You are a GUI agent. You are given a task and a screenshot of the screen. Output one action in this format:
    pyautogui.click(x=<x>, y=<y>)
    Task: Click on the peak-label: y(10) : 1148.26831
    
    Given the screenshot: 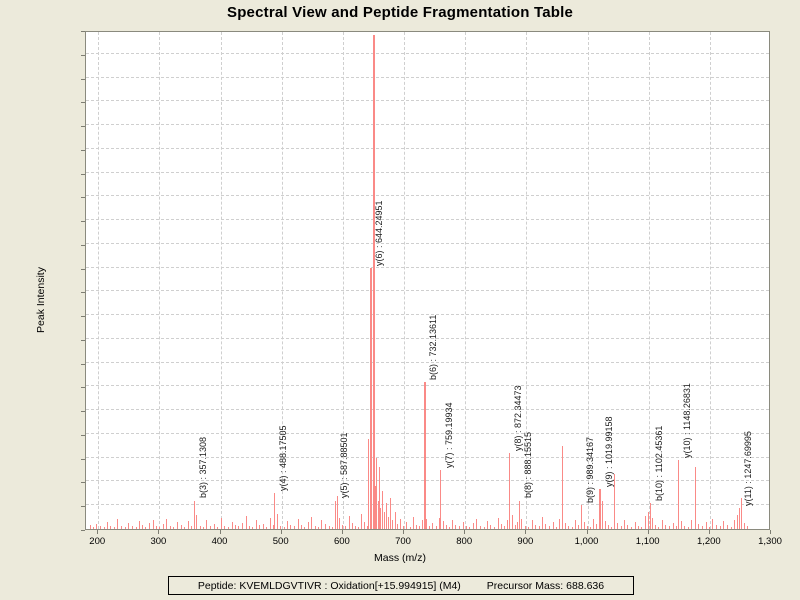 What is the action you would take?
    pyautogui.click(x=687, y=421)
    